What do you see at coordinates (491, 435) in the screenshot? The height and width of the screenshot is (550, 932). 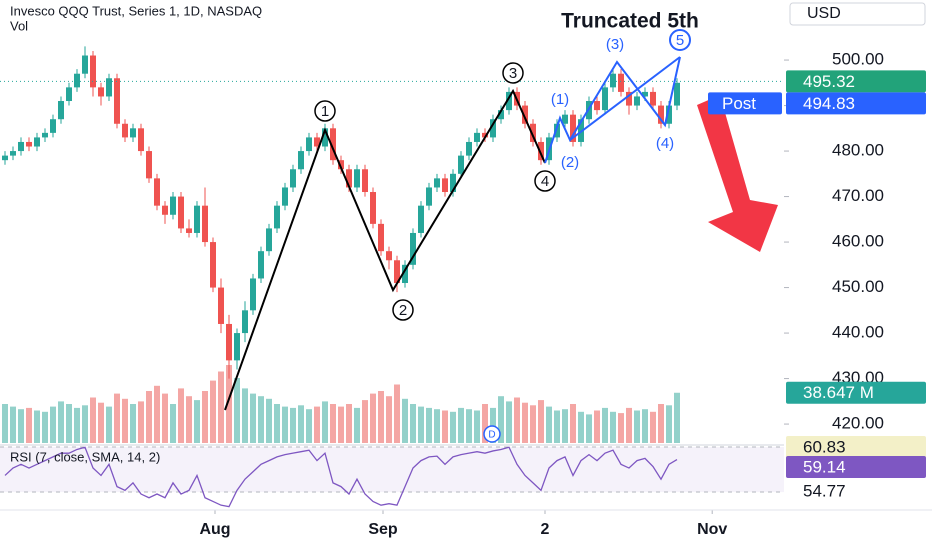 I see `dividend-label: D` at bounding box center [491, 435].